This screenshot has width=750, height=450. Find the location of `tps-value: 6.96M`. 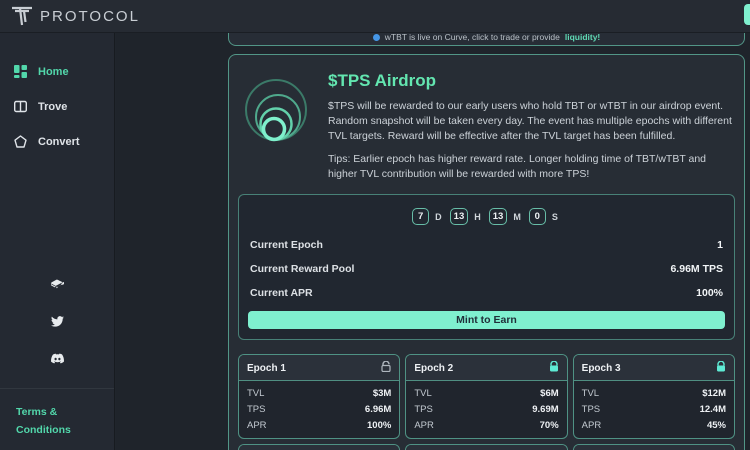

tps-value: 6.96M is located at coordinates (378, 409).